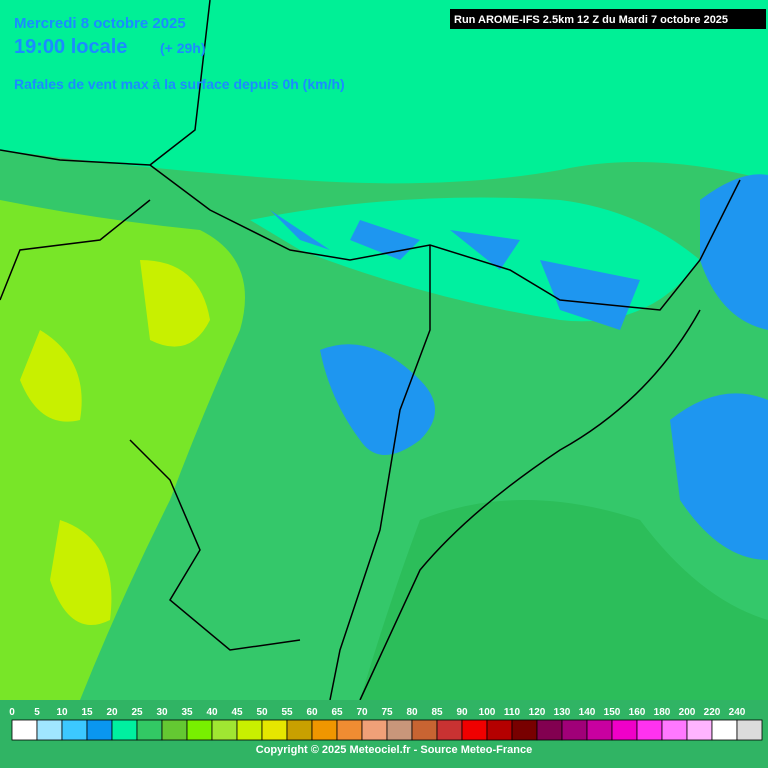 This screenshot has height=768, width=768. I want to click on run-box, so click(608, 19).